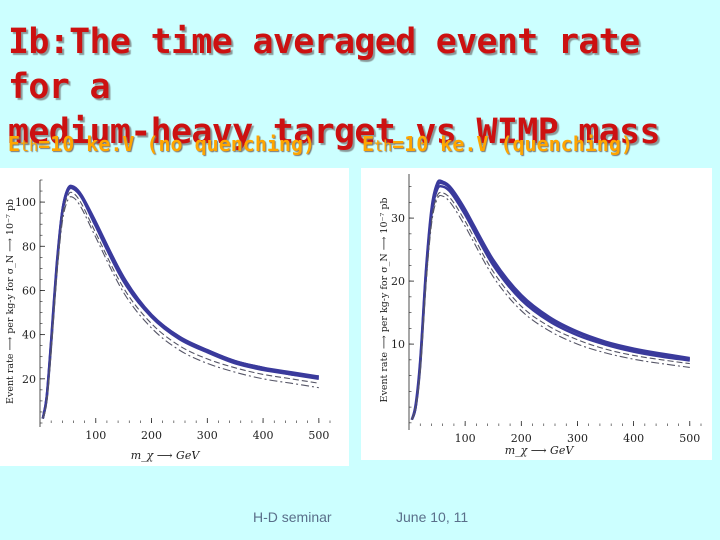  I want to click on right-heading-e: E, so click(368, 144).